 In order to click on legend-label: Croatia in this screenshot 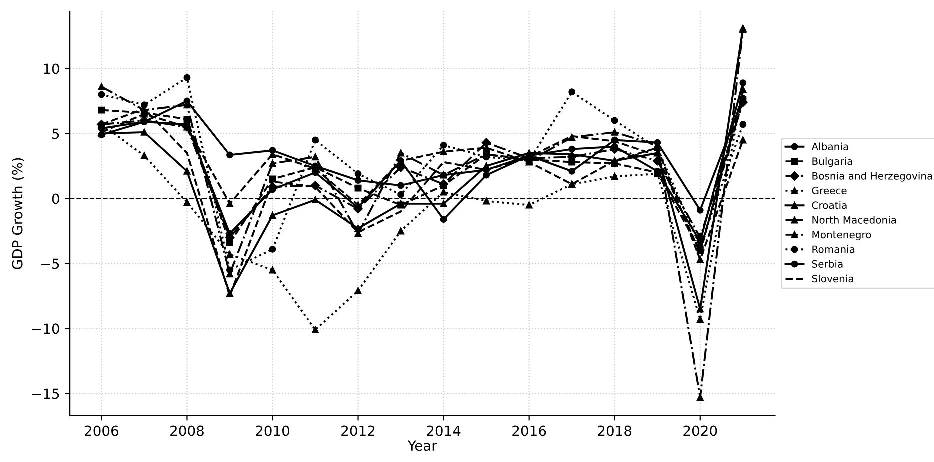, I will do `click(829, 205)`.